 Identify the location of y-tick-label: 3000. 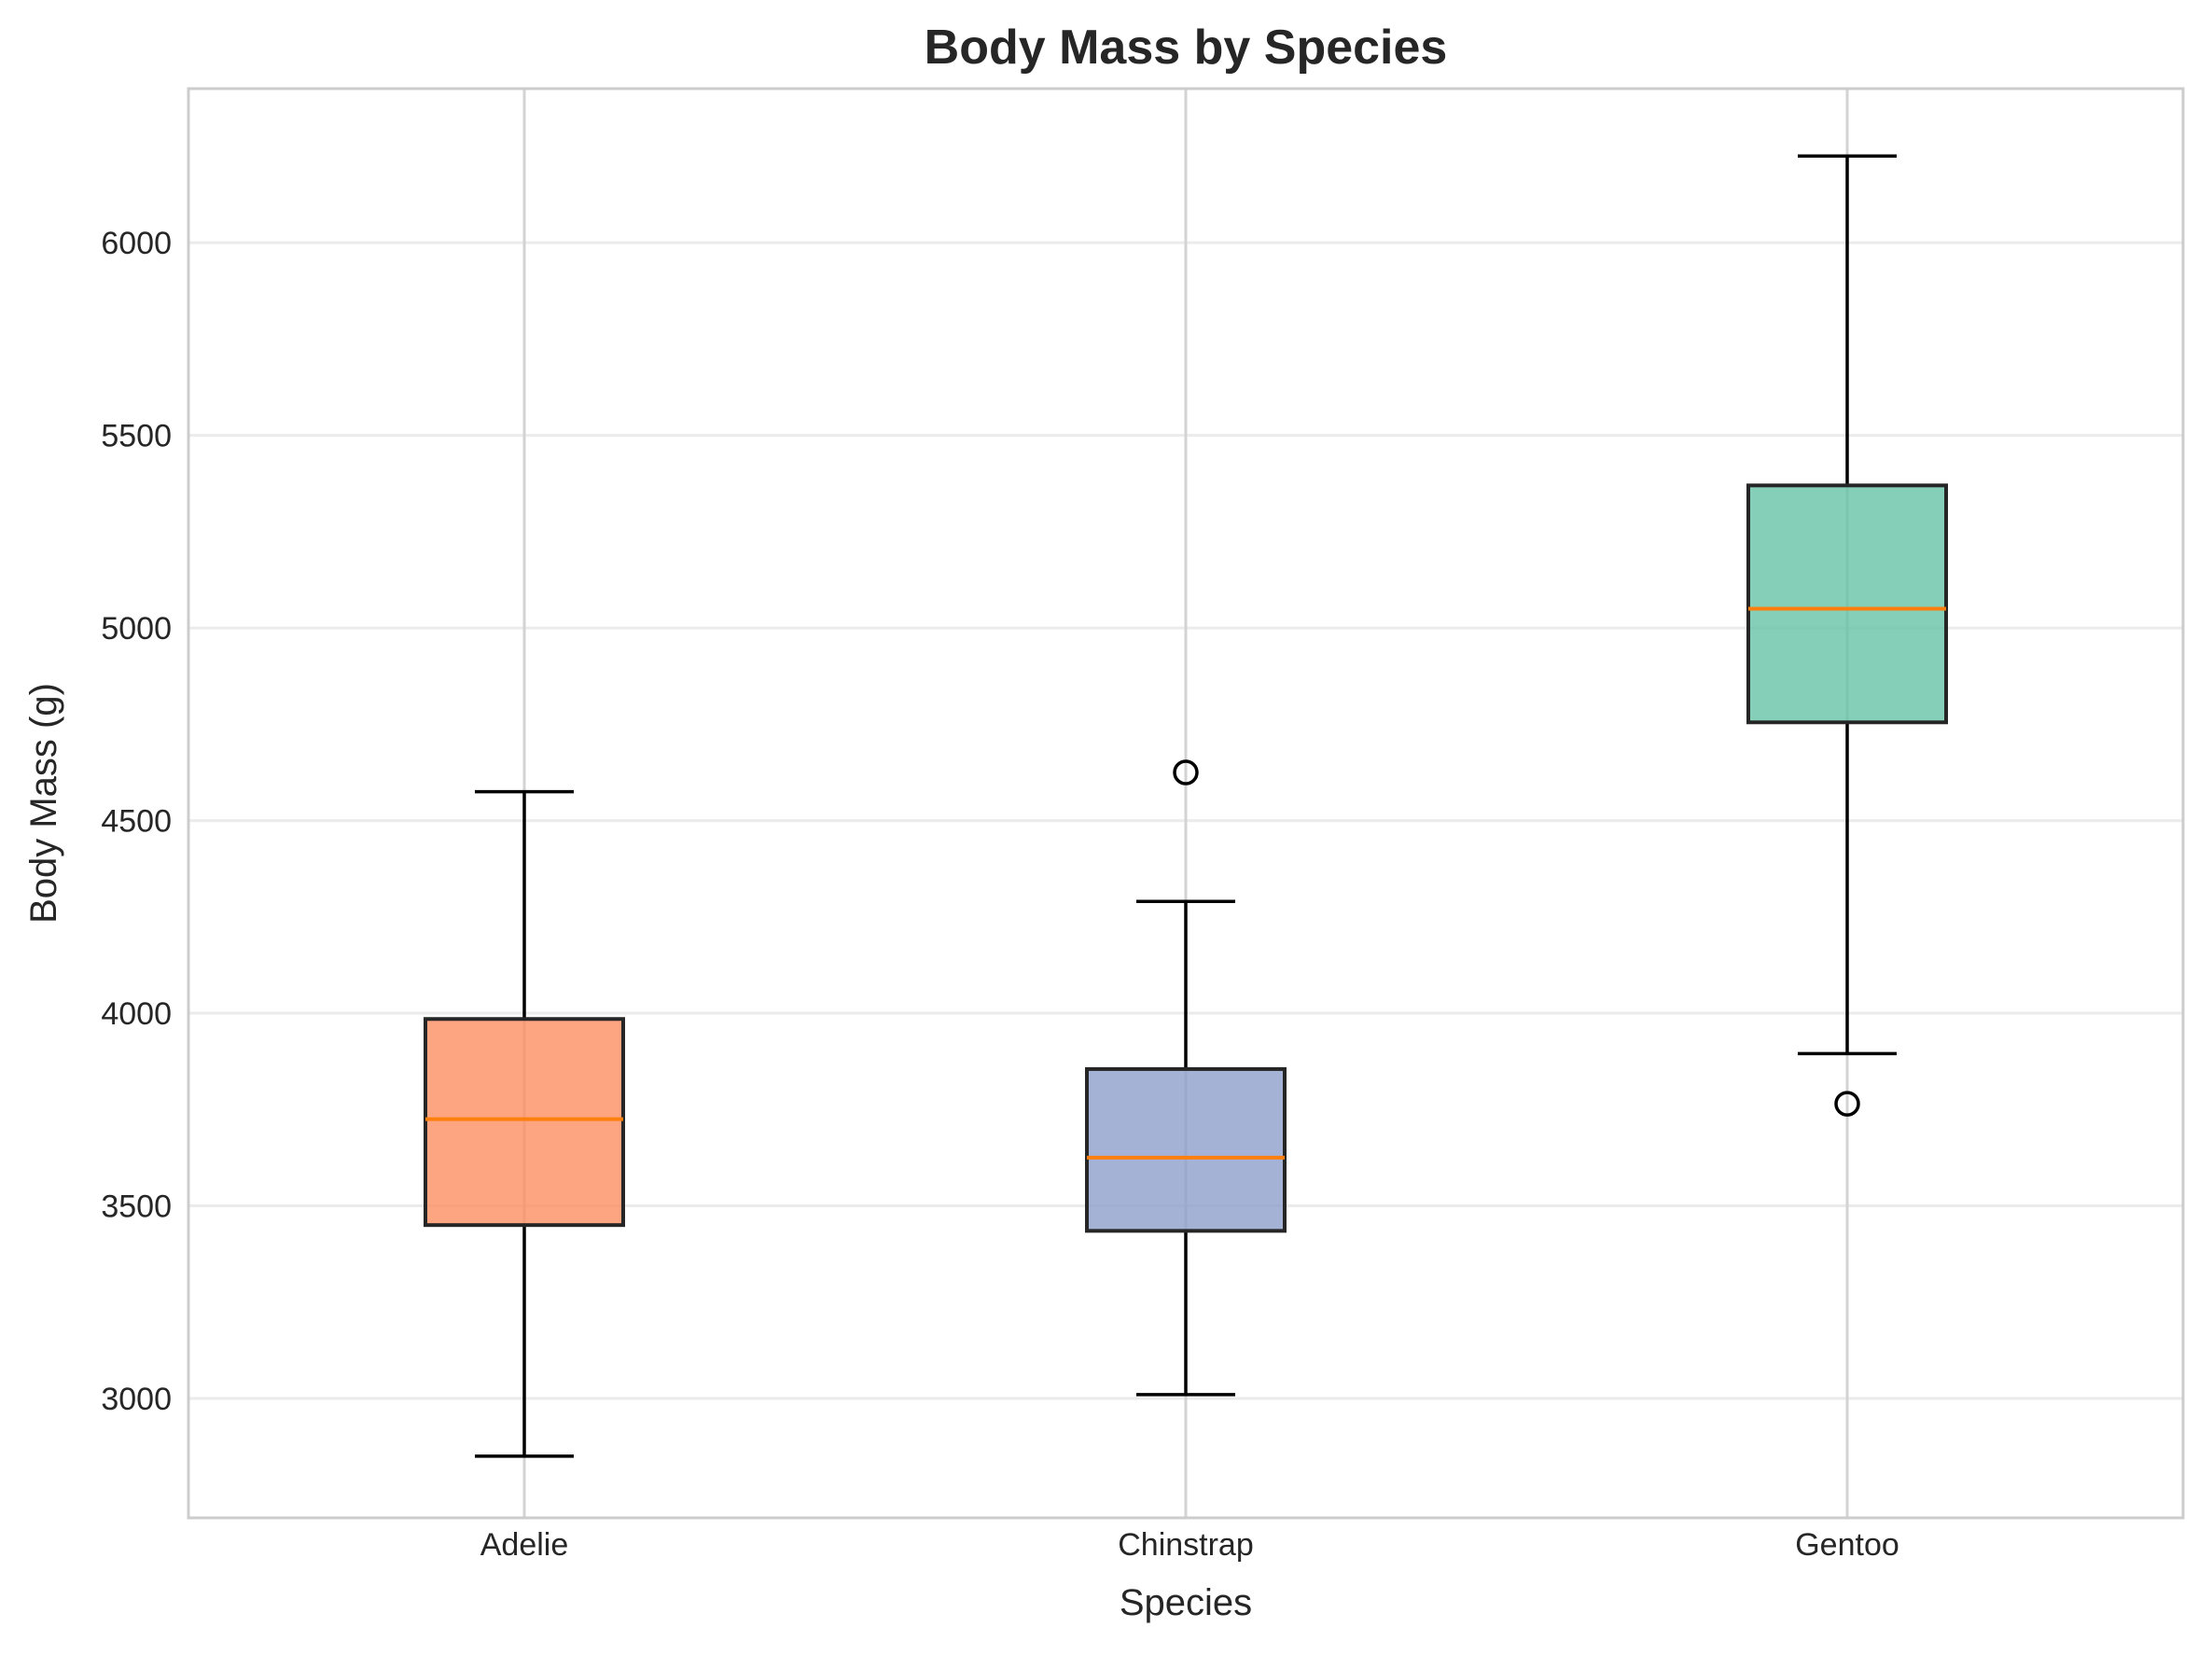
(136, 1399).